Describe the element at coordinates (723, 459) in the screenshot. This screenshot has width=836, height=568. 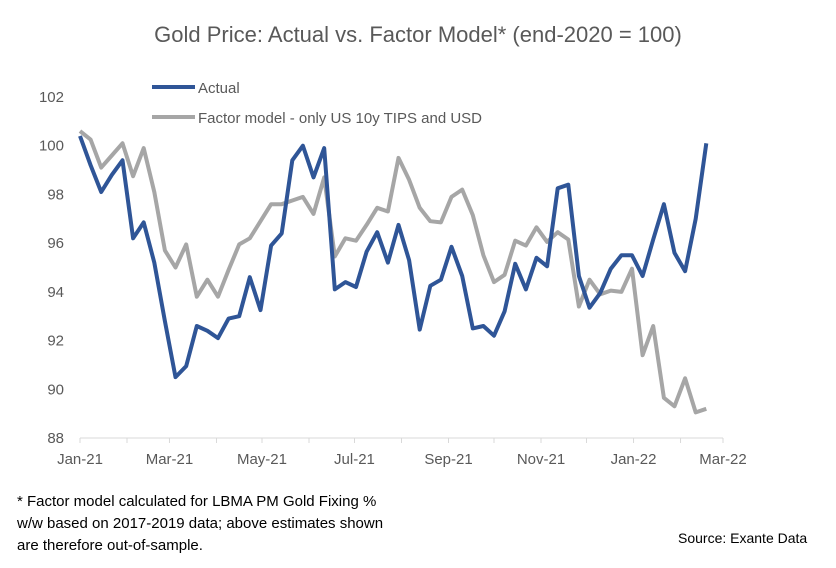
I see `x-tick-label: Mar-22` at that location.